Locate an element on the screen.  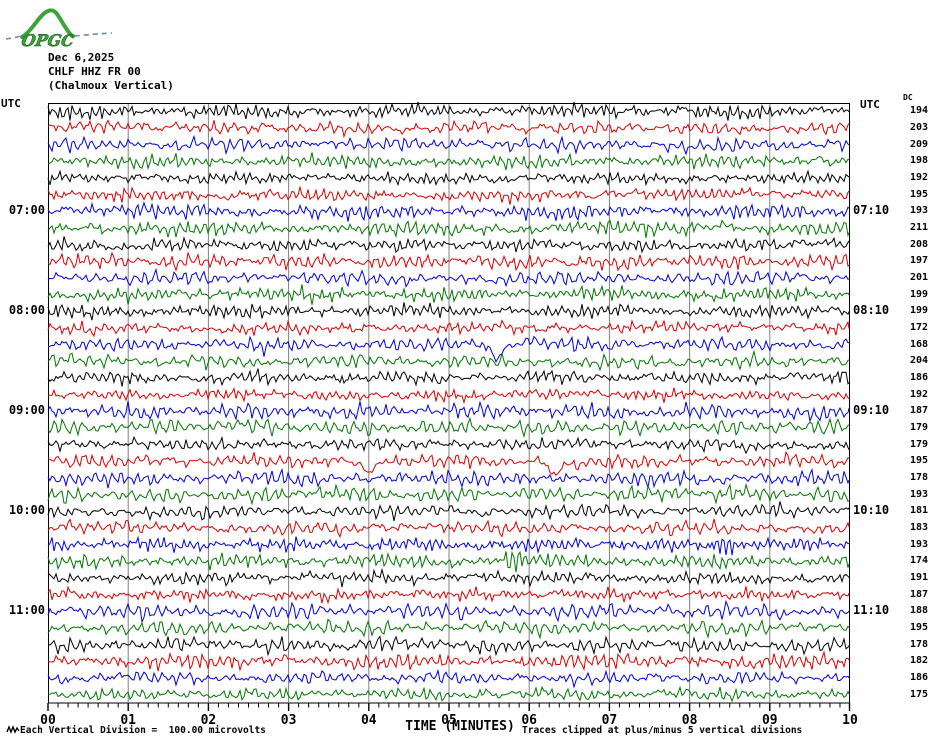
logo-dash-right is located at coordinates (93, 34).